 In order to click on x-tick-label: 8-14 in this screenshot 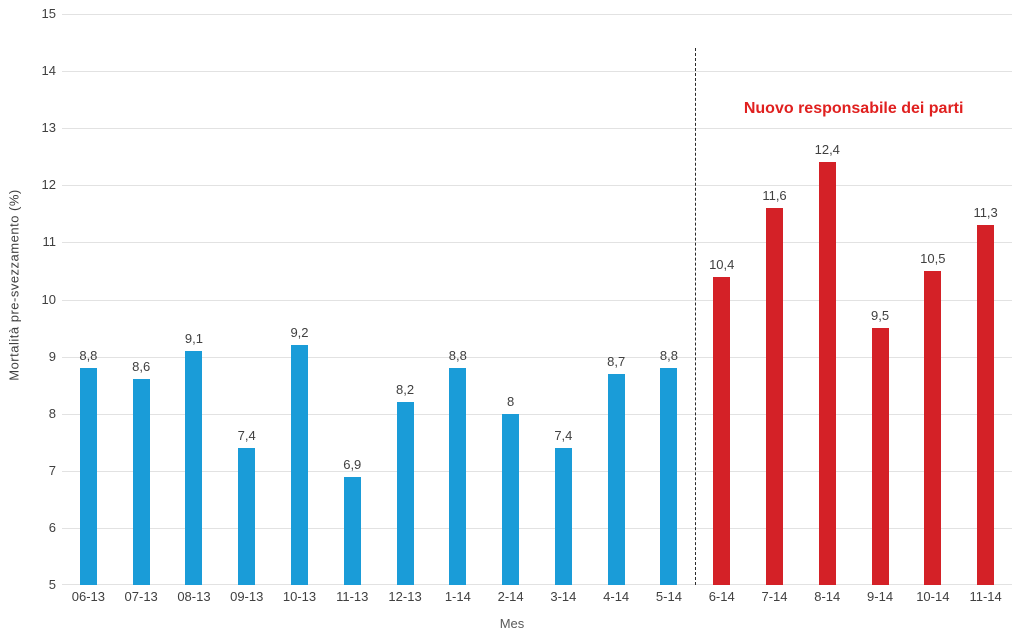, I will do `click(827, 596)`.